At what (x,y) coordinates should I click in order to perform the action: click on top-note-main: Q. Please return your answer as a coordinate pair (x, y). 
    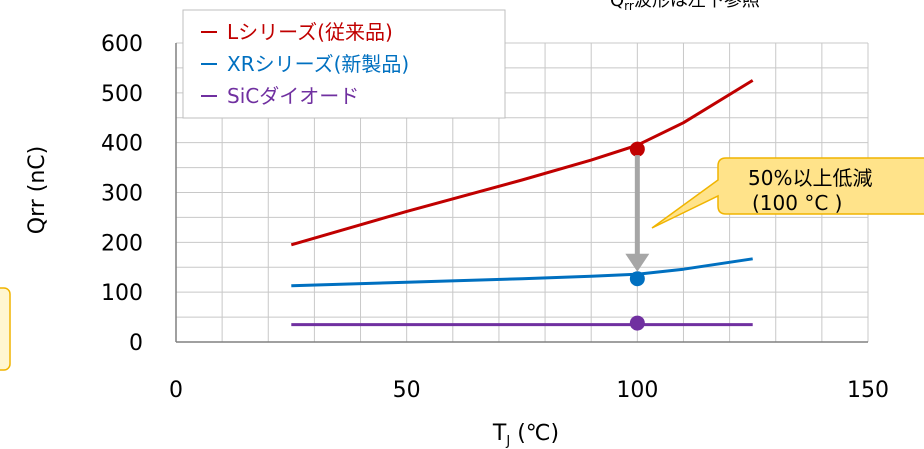
    Looking at the image, I should click on (617, 5).